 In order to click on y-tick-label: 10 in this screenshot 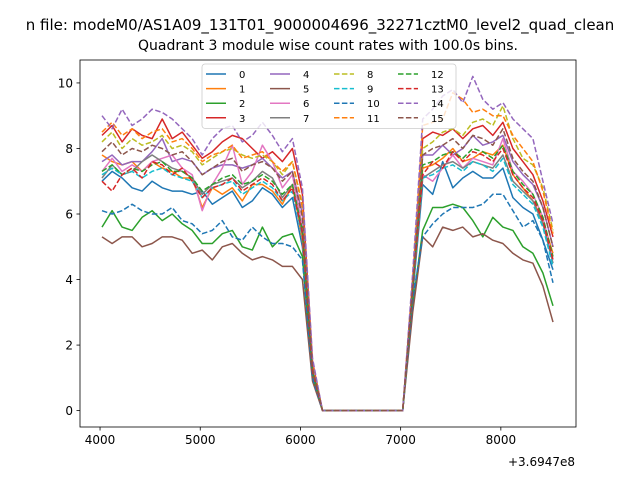, I will do `click(65, 83)`.